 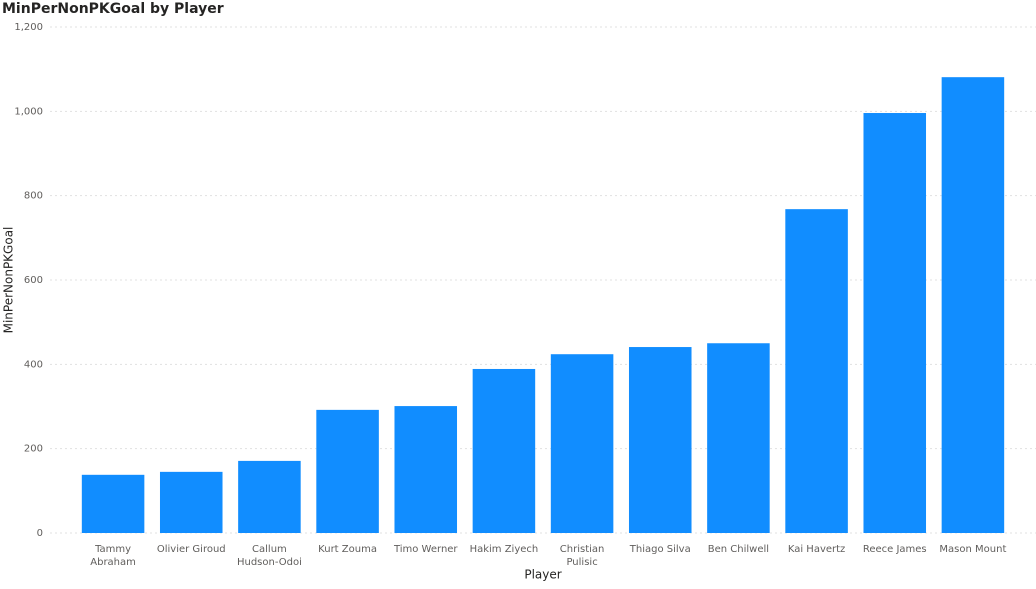 I want to click on x-tick-label: Hakim Ziyech, so click(x=504, y=549).